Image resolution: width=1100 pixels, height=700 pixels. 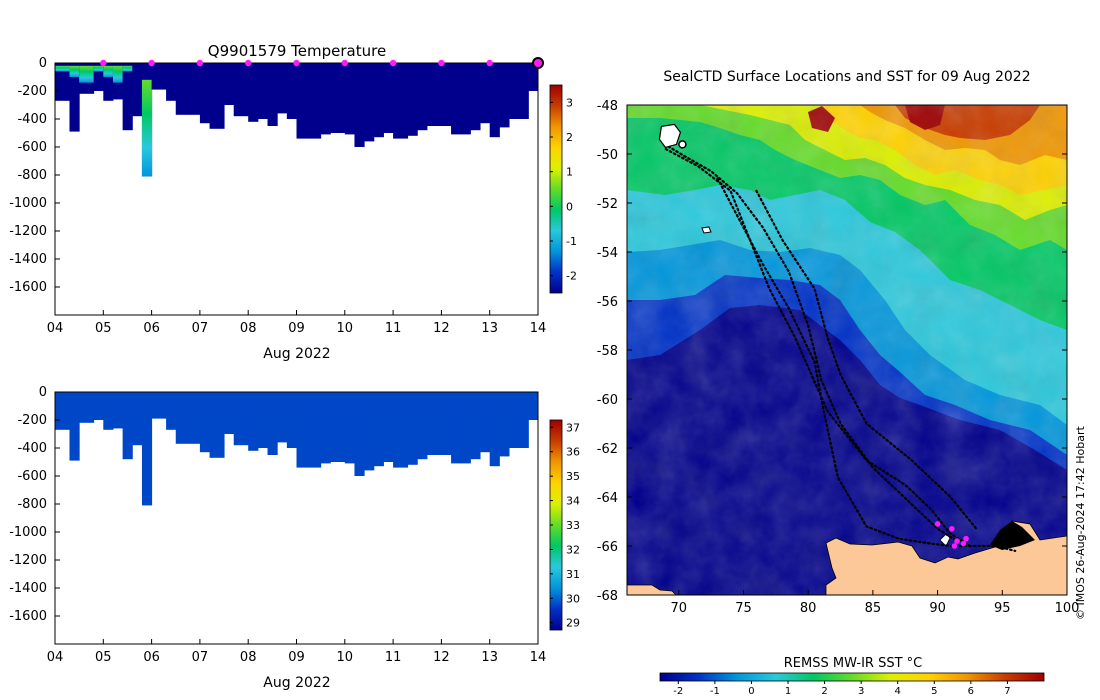 I want to click on salinity-x-ticks: 04 05 06 07 08 09 10 11 12 13 14, so click(x=296, y=652).